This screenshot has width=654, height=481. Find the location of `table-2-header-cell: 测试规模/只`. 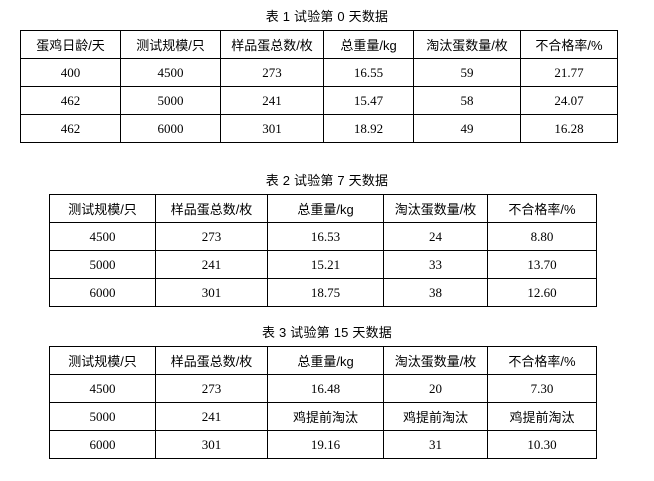

table-2-header-cell: 测试规模/只 is located at coordinates (102, 208).